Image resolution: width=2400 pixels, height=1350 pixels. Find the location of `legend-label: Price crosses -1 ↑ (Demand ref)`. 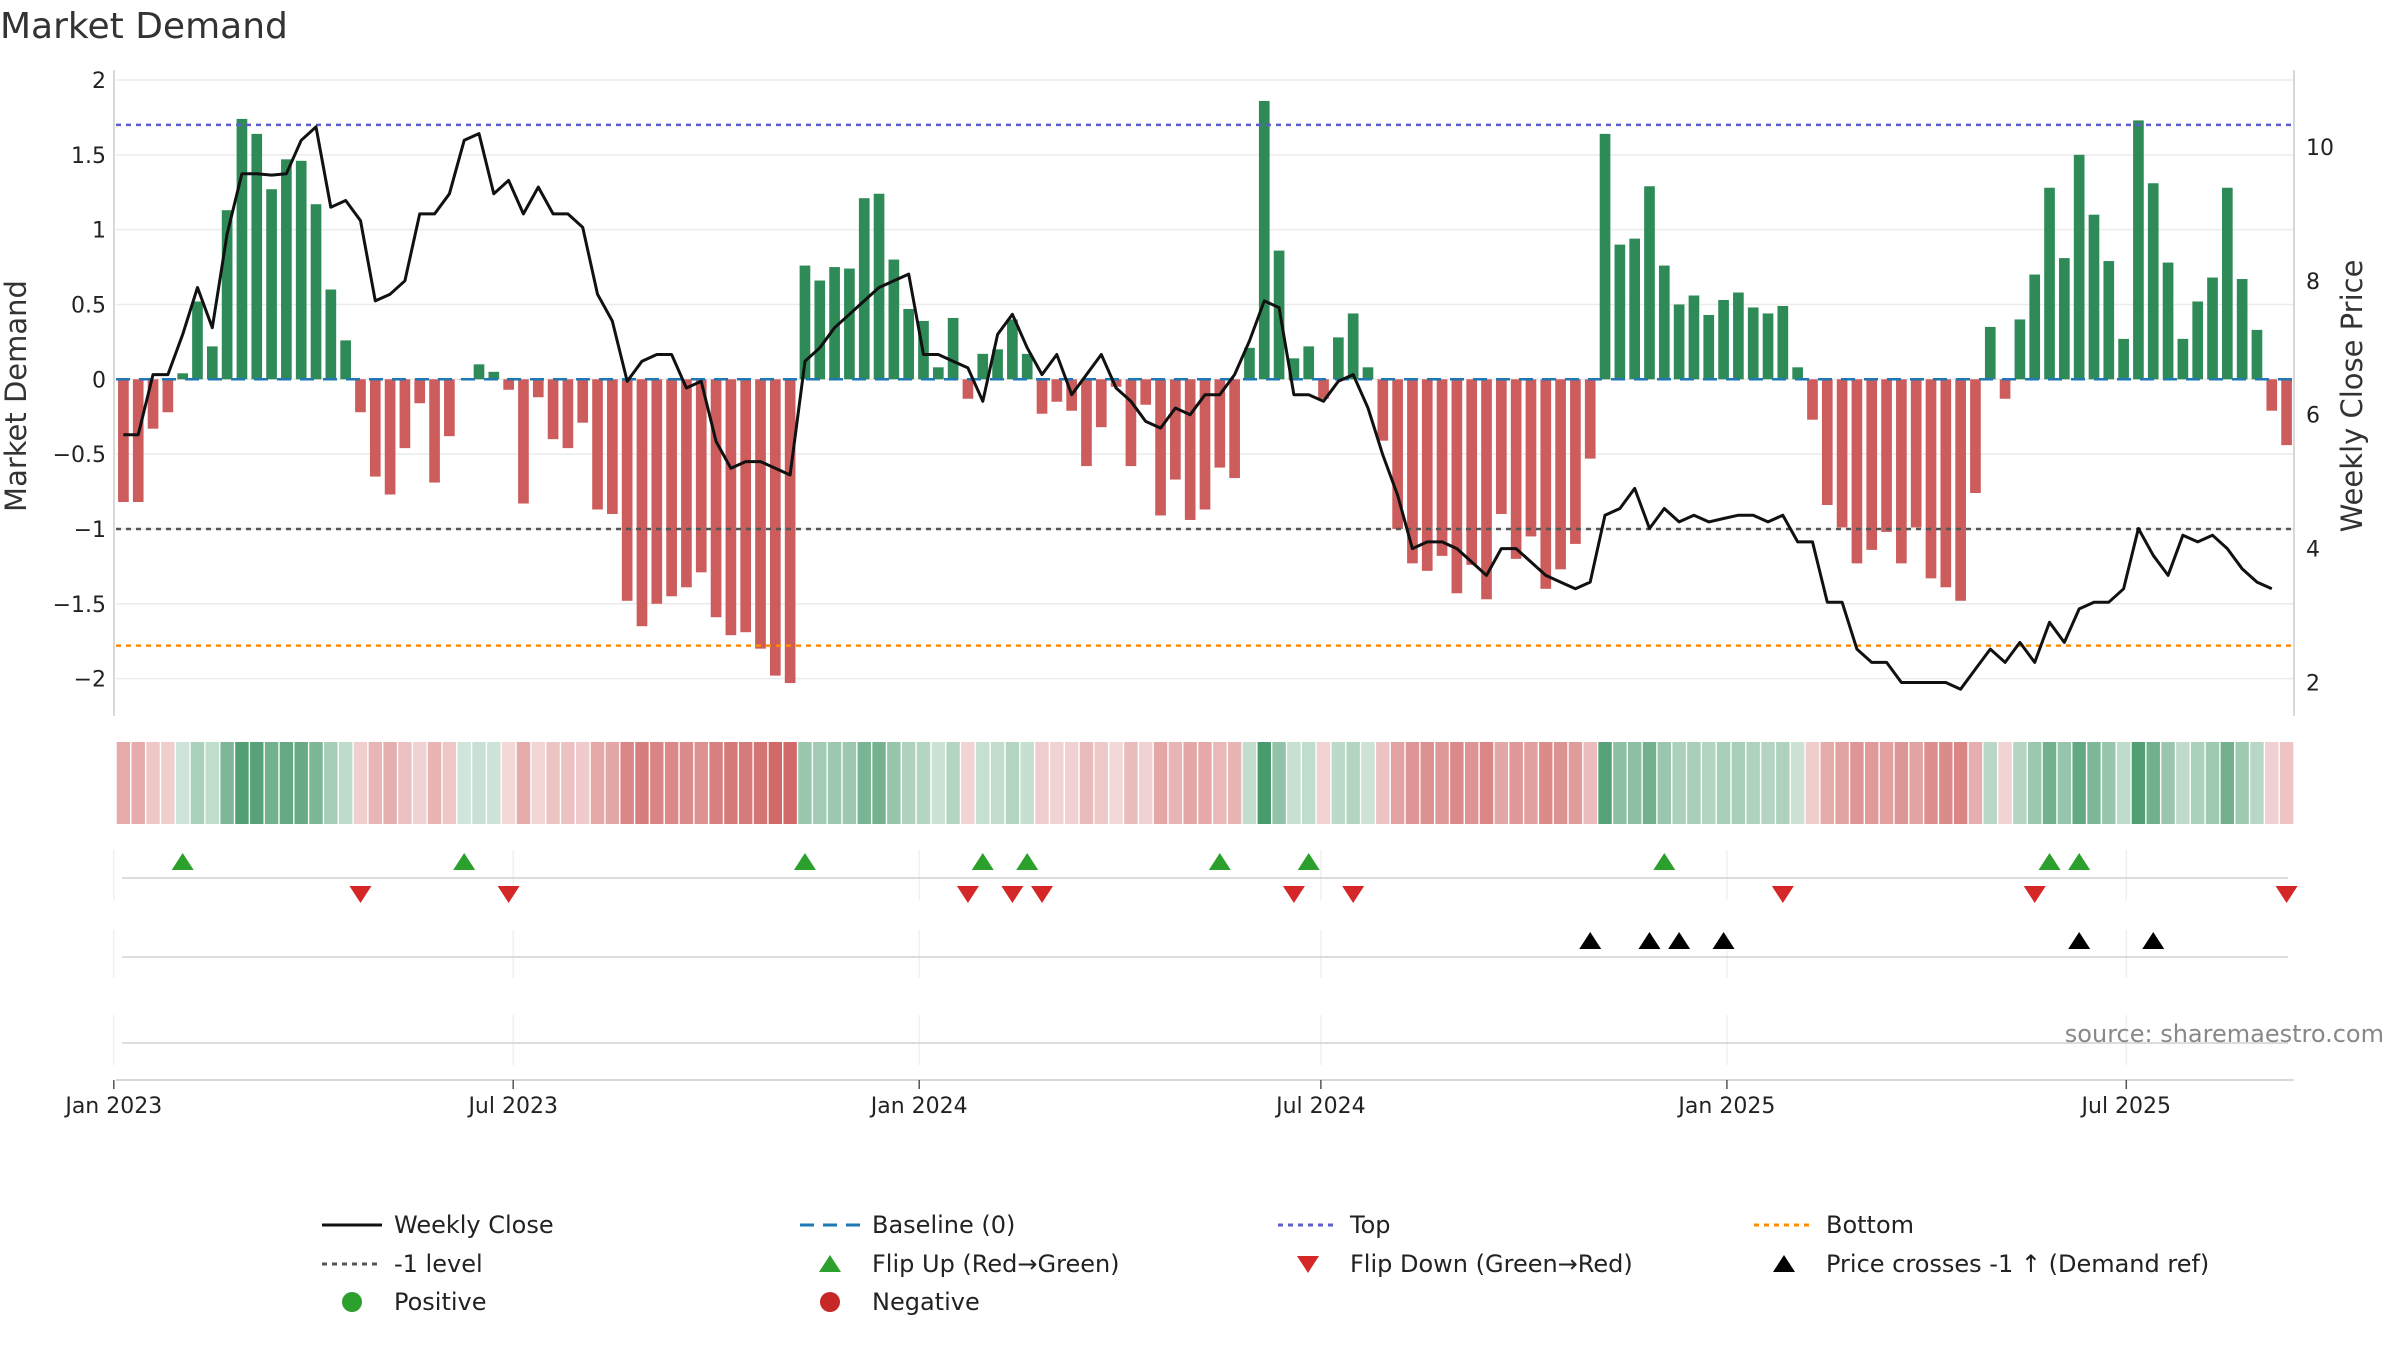

legend-label: Price crosses -1 ↑ (Demand ref) is located at coordinates (2017, 1264).